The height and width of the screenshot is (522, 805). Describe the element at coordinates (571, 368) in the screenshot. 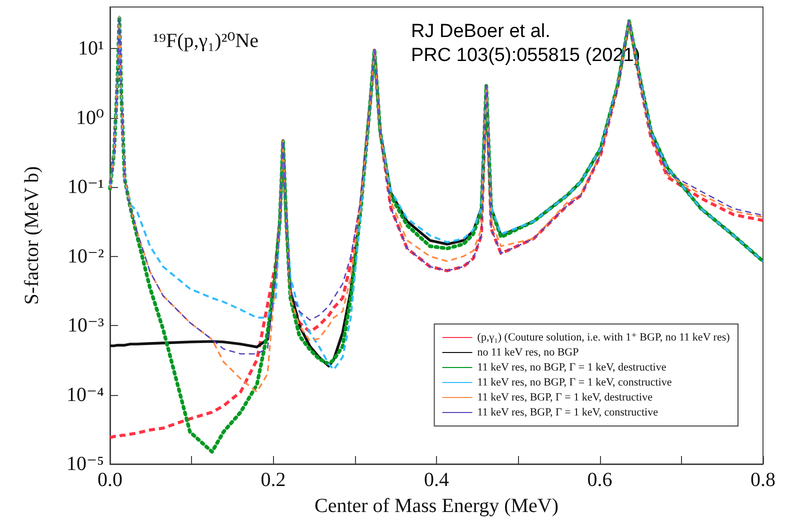

I see `legend-label: 11 keV res, no BGP, Γ = 1 keV, destructive` at that location.